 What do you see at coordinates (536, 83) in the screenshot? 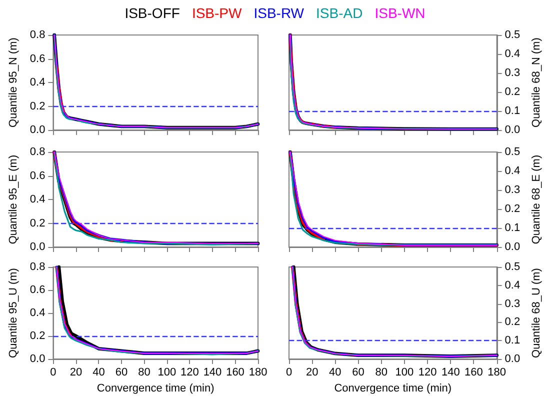
I see `y2-axis-title: Quantile 68_N (m)` at bounding box center [536, 83].